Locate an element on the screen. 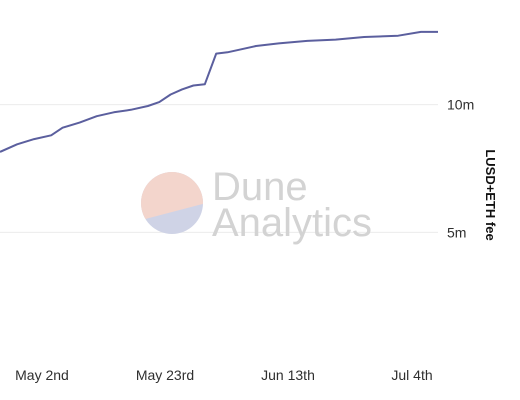  watermark: Dune Analytics is located at coordinates (256, 205).